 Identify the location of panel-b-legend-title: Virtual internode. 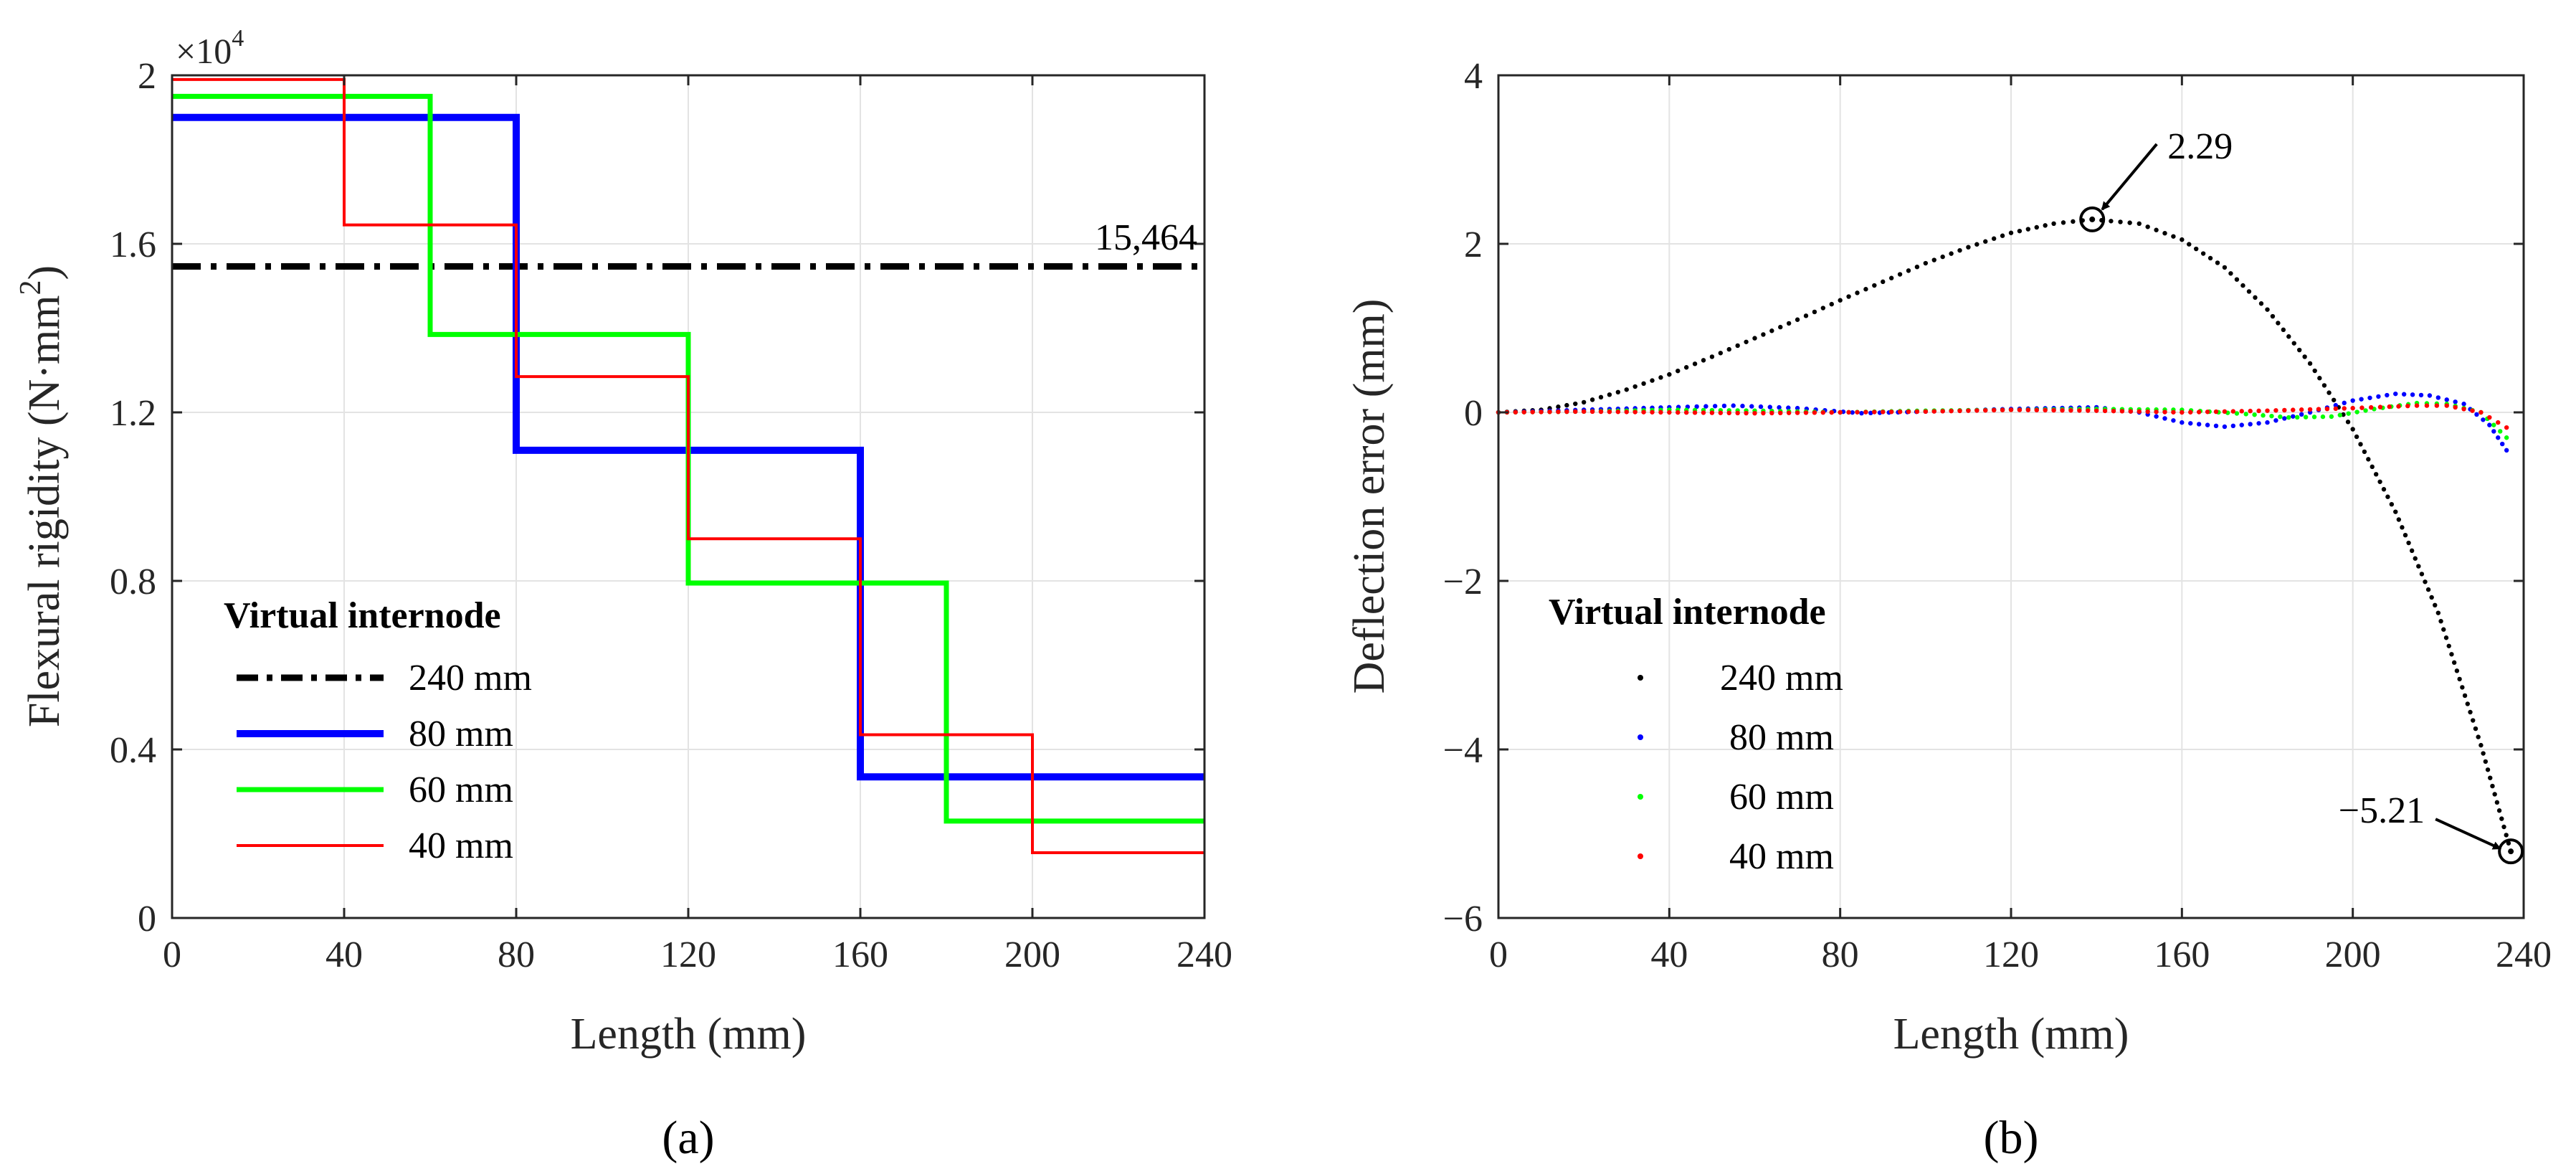
(1688, 612).